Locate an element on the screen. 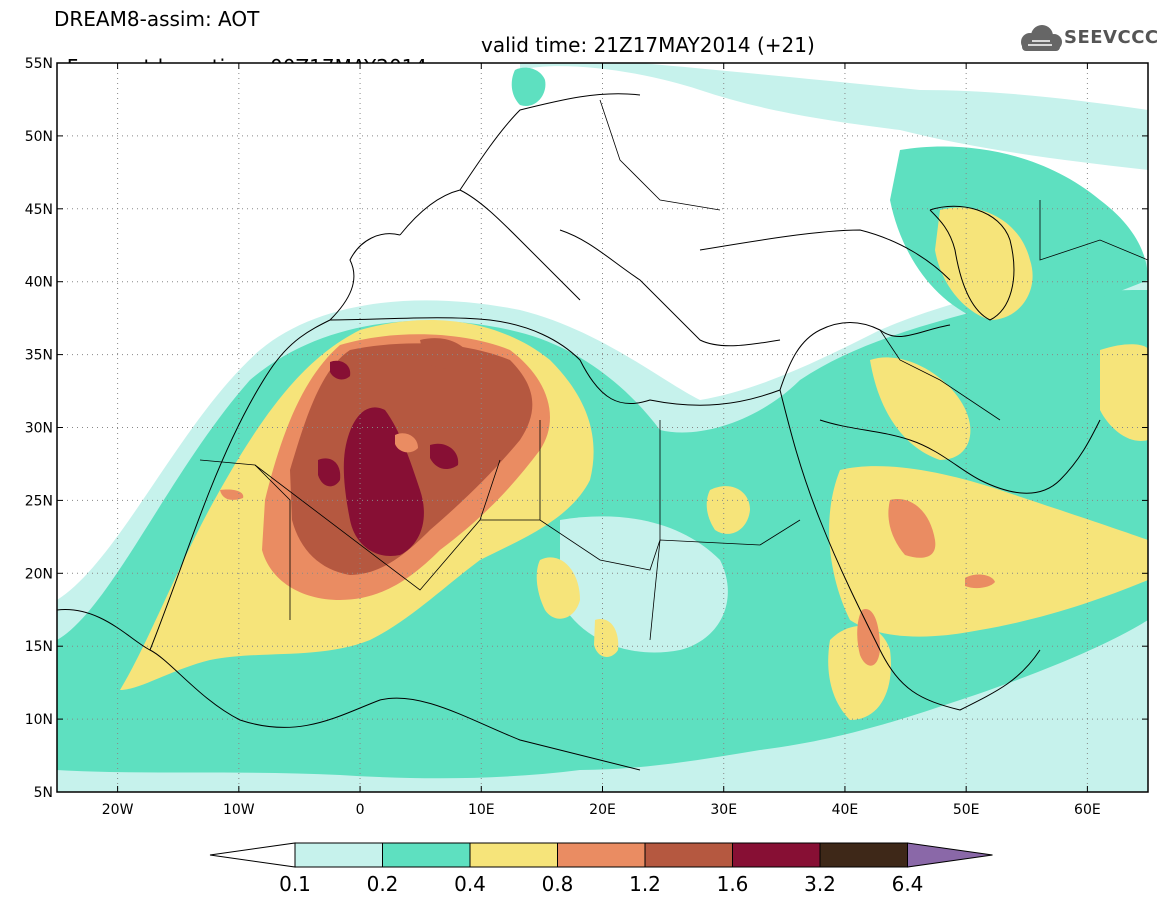 Image resolution: width=1165 pixels, height=905 pixels. lon-tick-label: 60E is located at coordinates (1087, 810).